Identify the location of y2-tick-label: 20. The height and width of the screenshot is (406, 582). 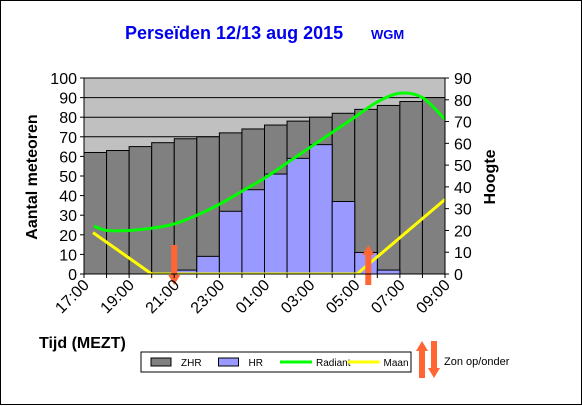
(463, 231).